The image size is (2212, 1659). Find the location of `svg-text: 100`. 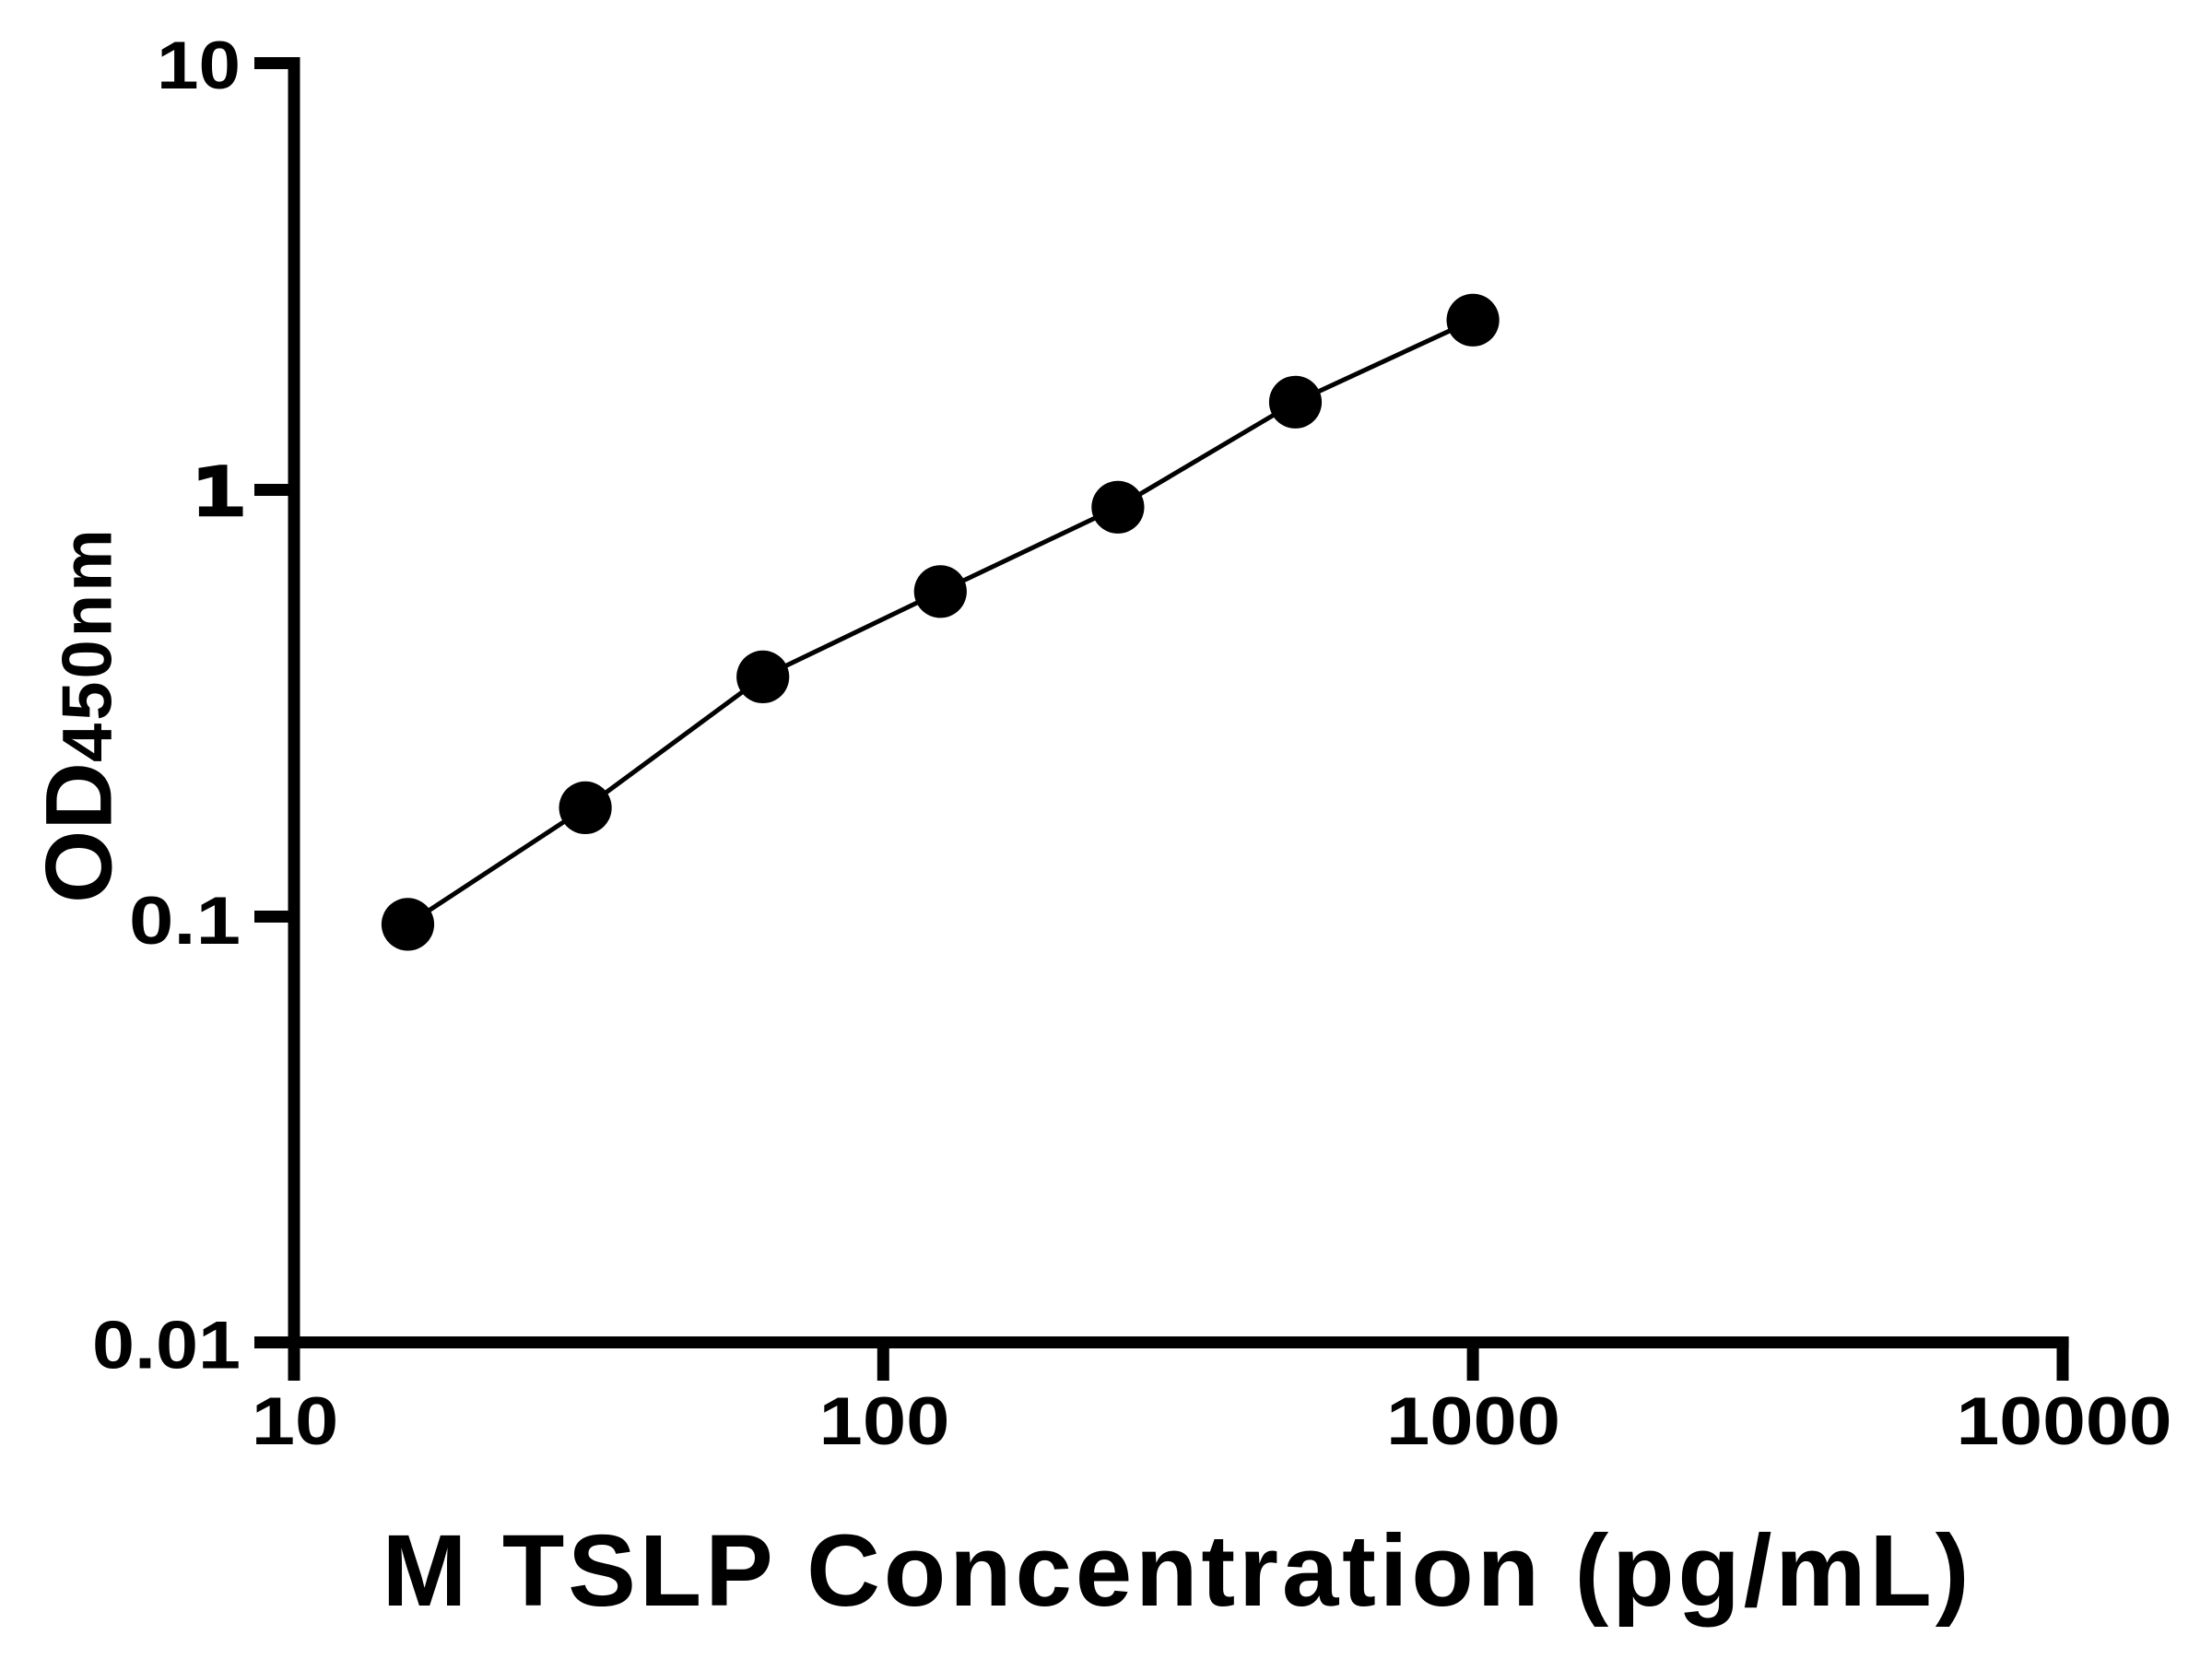

svg-text: 100 is located at coordinates (884, 1421).